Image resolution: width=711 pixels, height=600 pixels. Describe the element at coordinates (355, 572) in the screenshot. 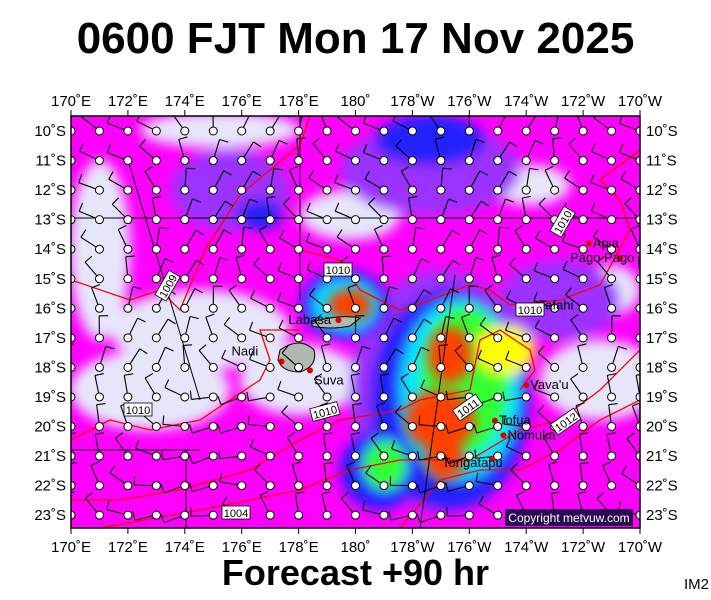

I see `forecast-label: Forecast +90 hr` at that location.